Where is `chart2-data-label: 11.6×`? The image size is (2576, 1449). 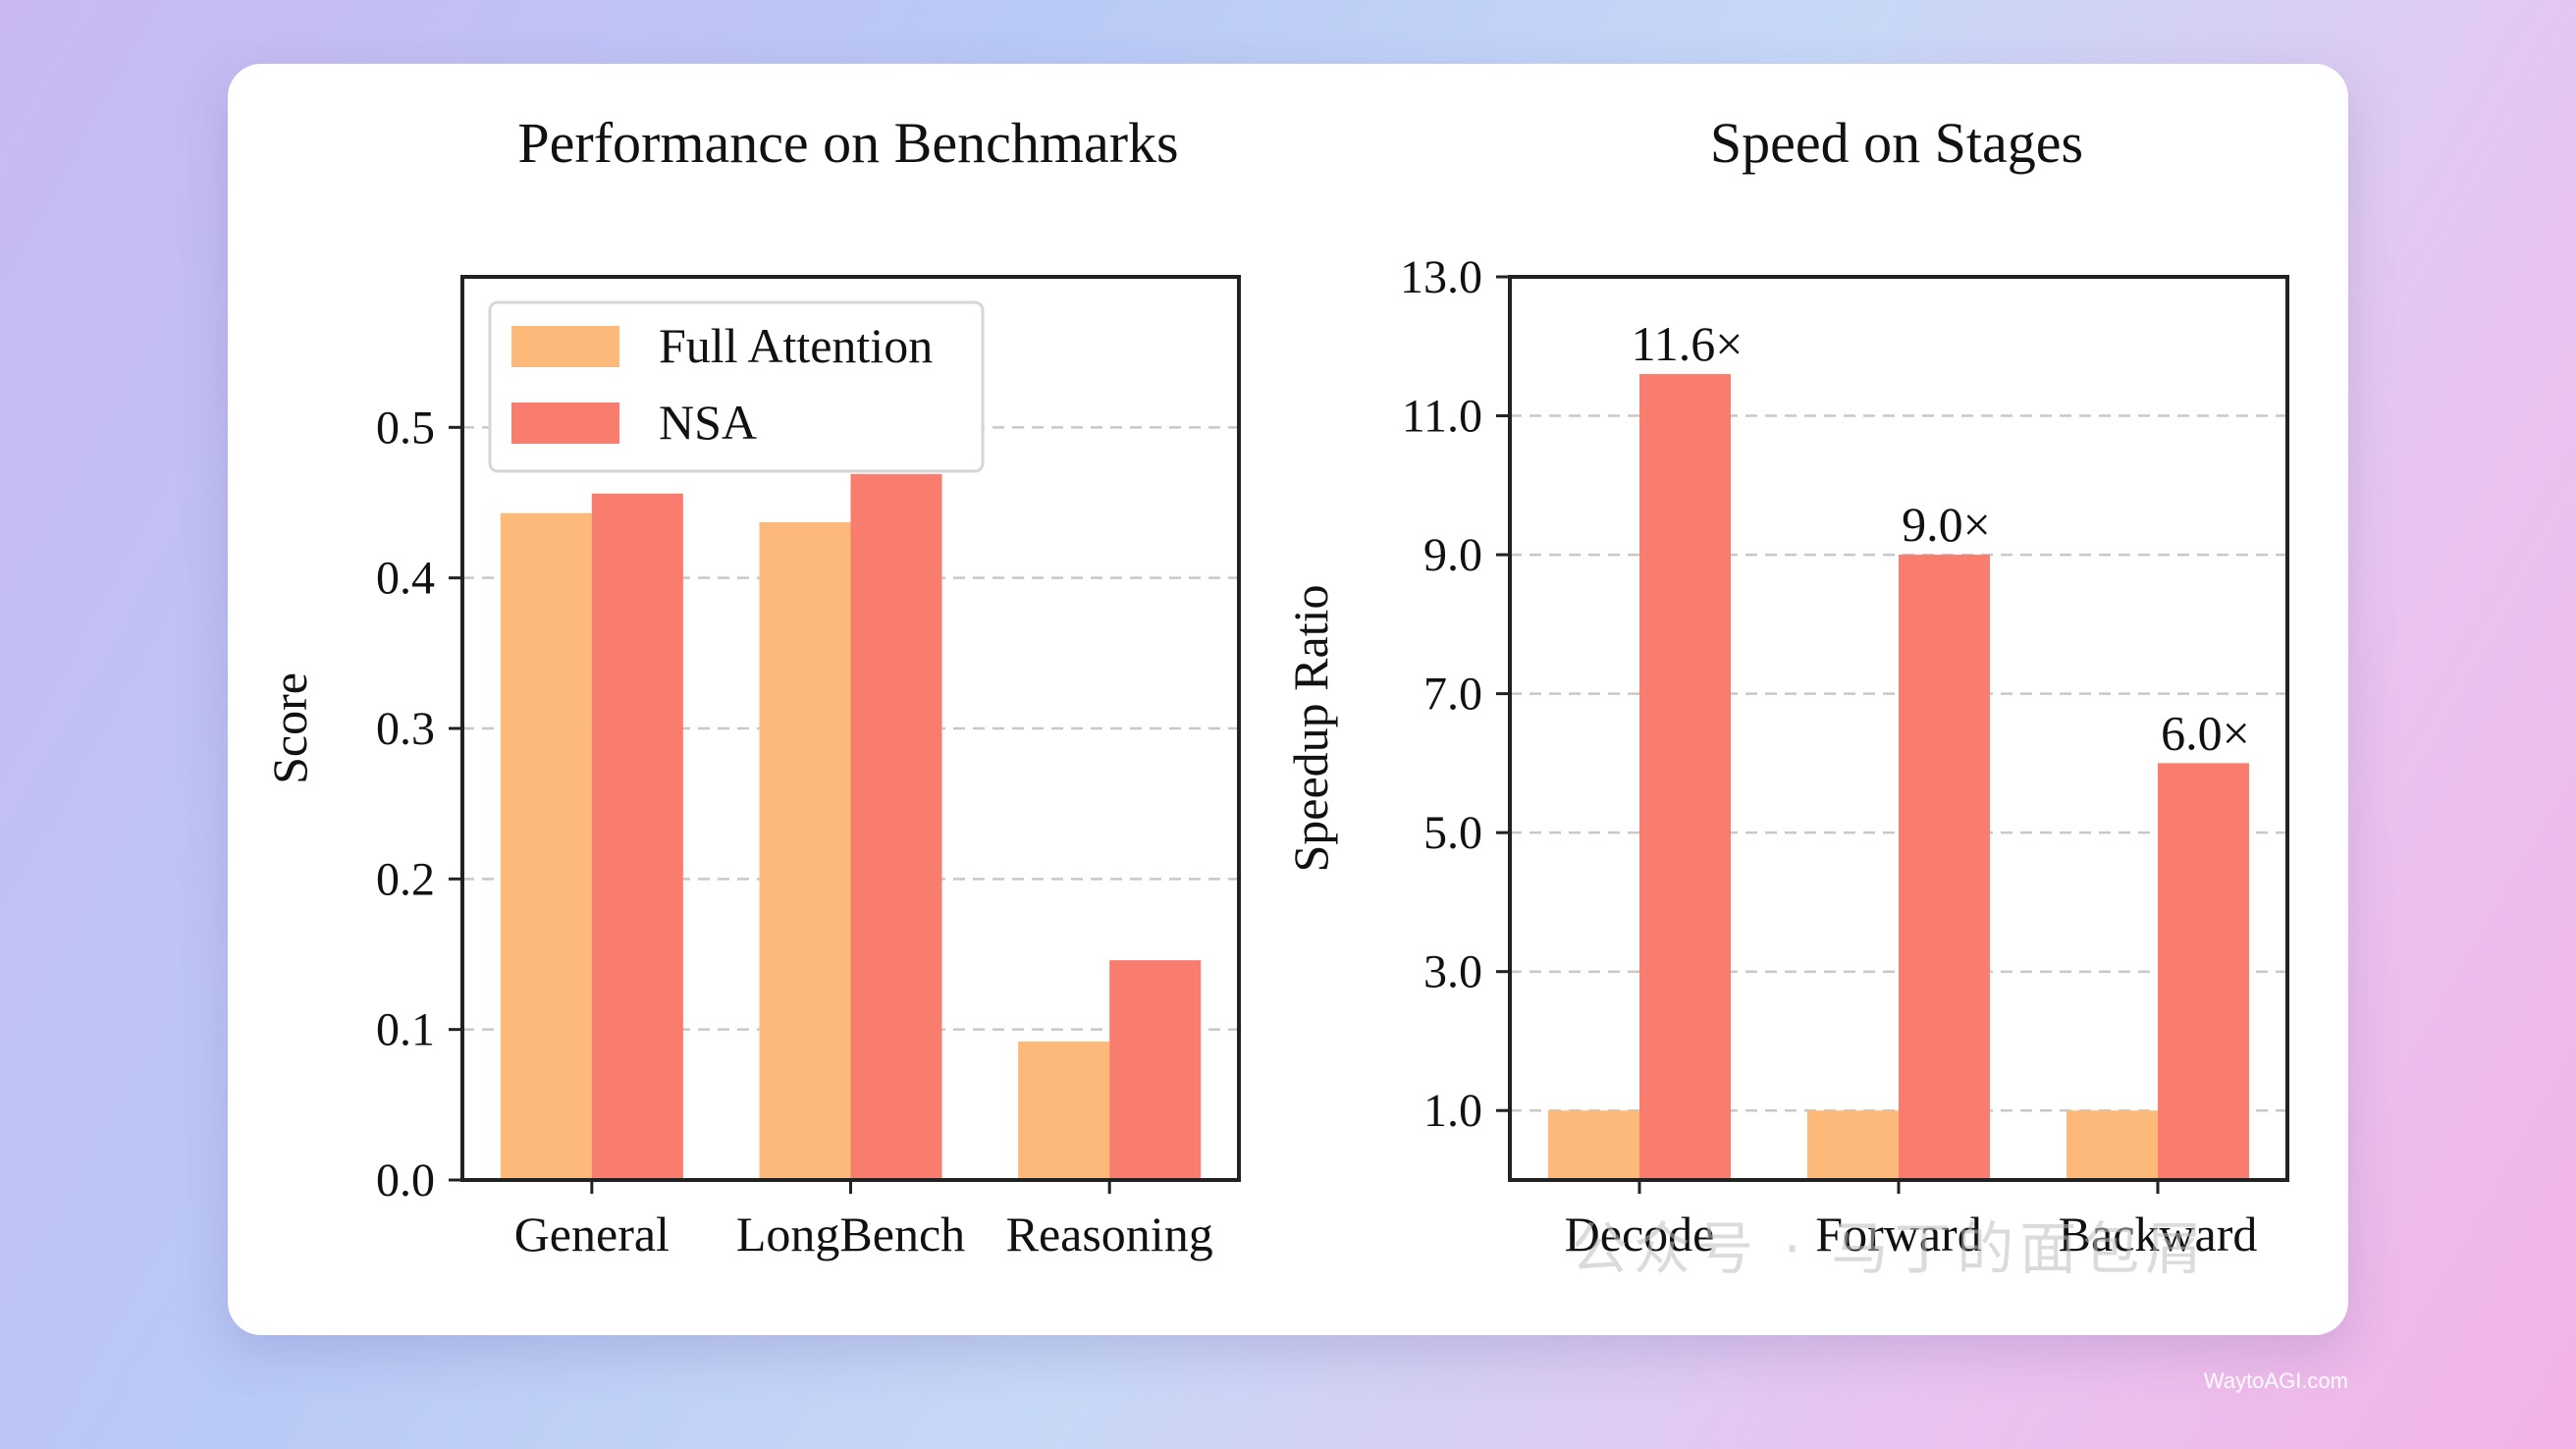
chart2-data-label: 11.6× is located at coordinates (1688, 343).